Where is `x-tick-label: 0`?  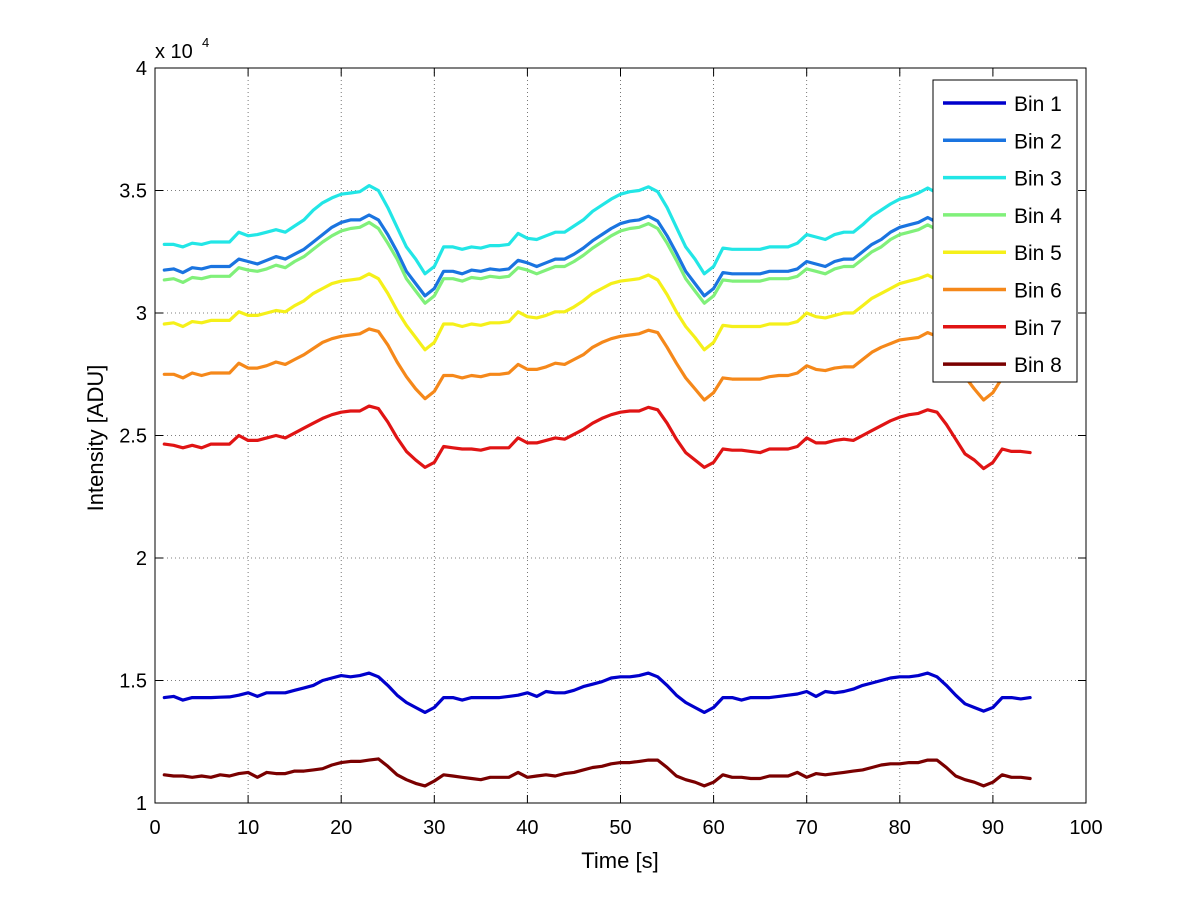 x-tick-label: 0 is located at coordinates (154, 828).